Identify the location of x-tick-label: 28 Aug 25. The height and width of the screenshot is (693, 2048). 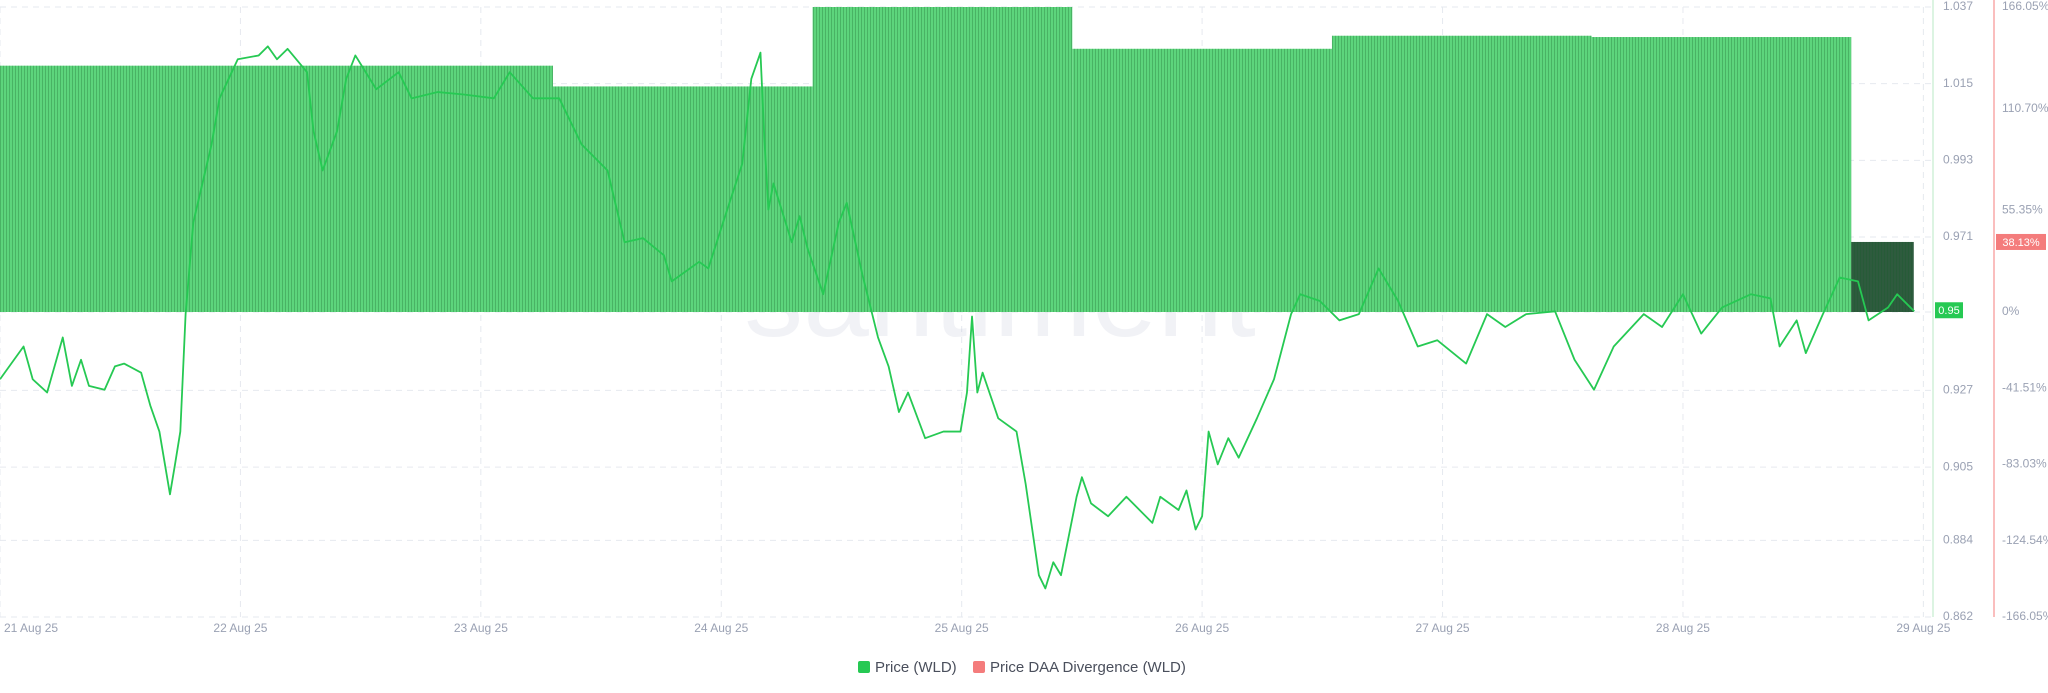
(1683, 628).